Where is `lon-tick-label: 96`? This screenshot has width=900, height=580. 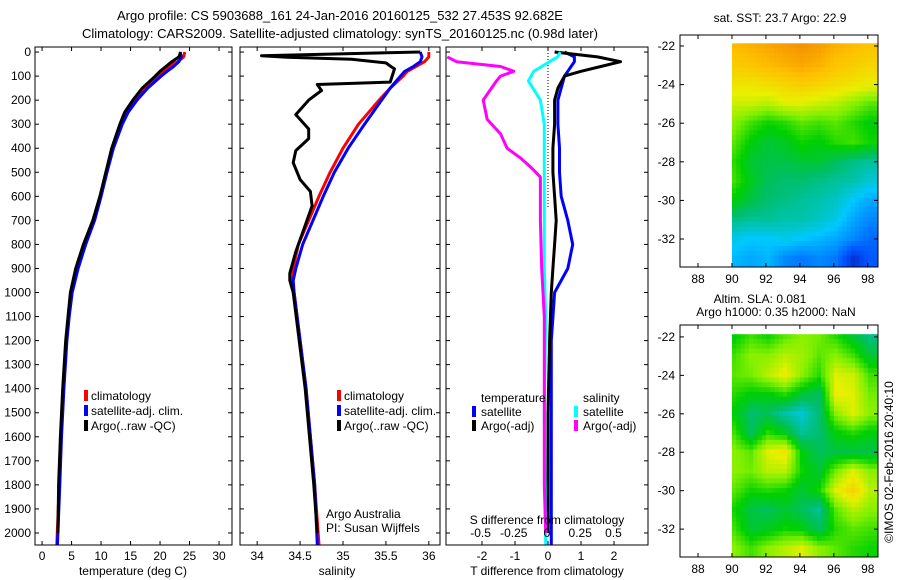 lon-tick-label: 96 is located at coordinates (834, 279).